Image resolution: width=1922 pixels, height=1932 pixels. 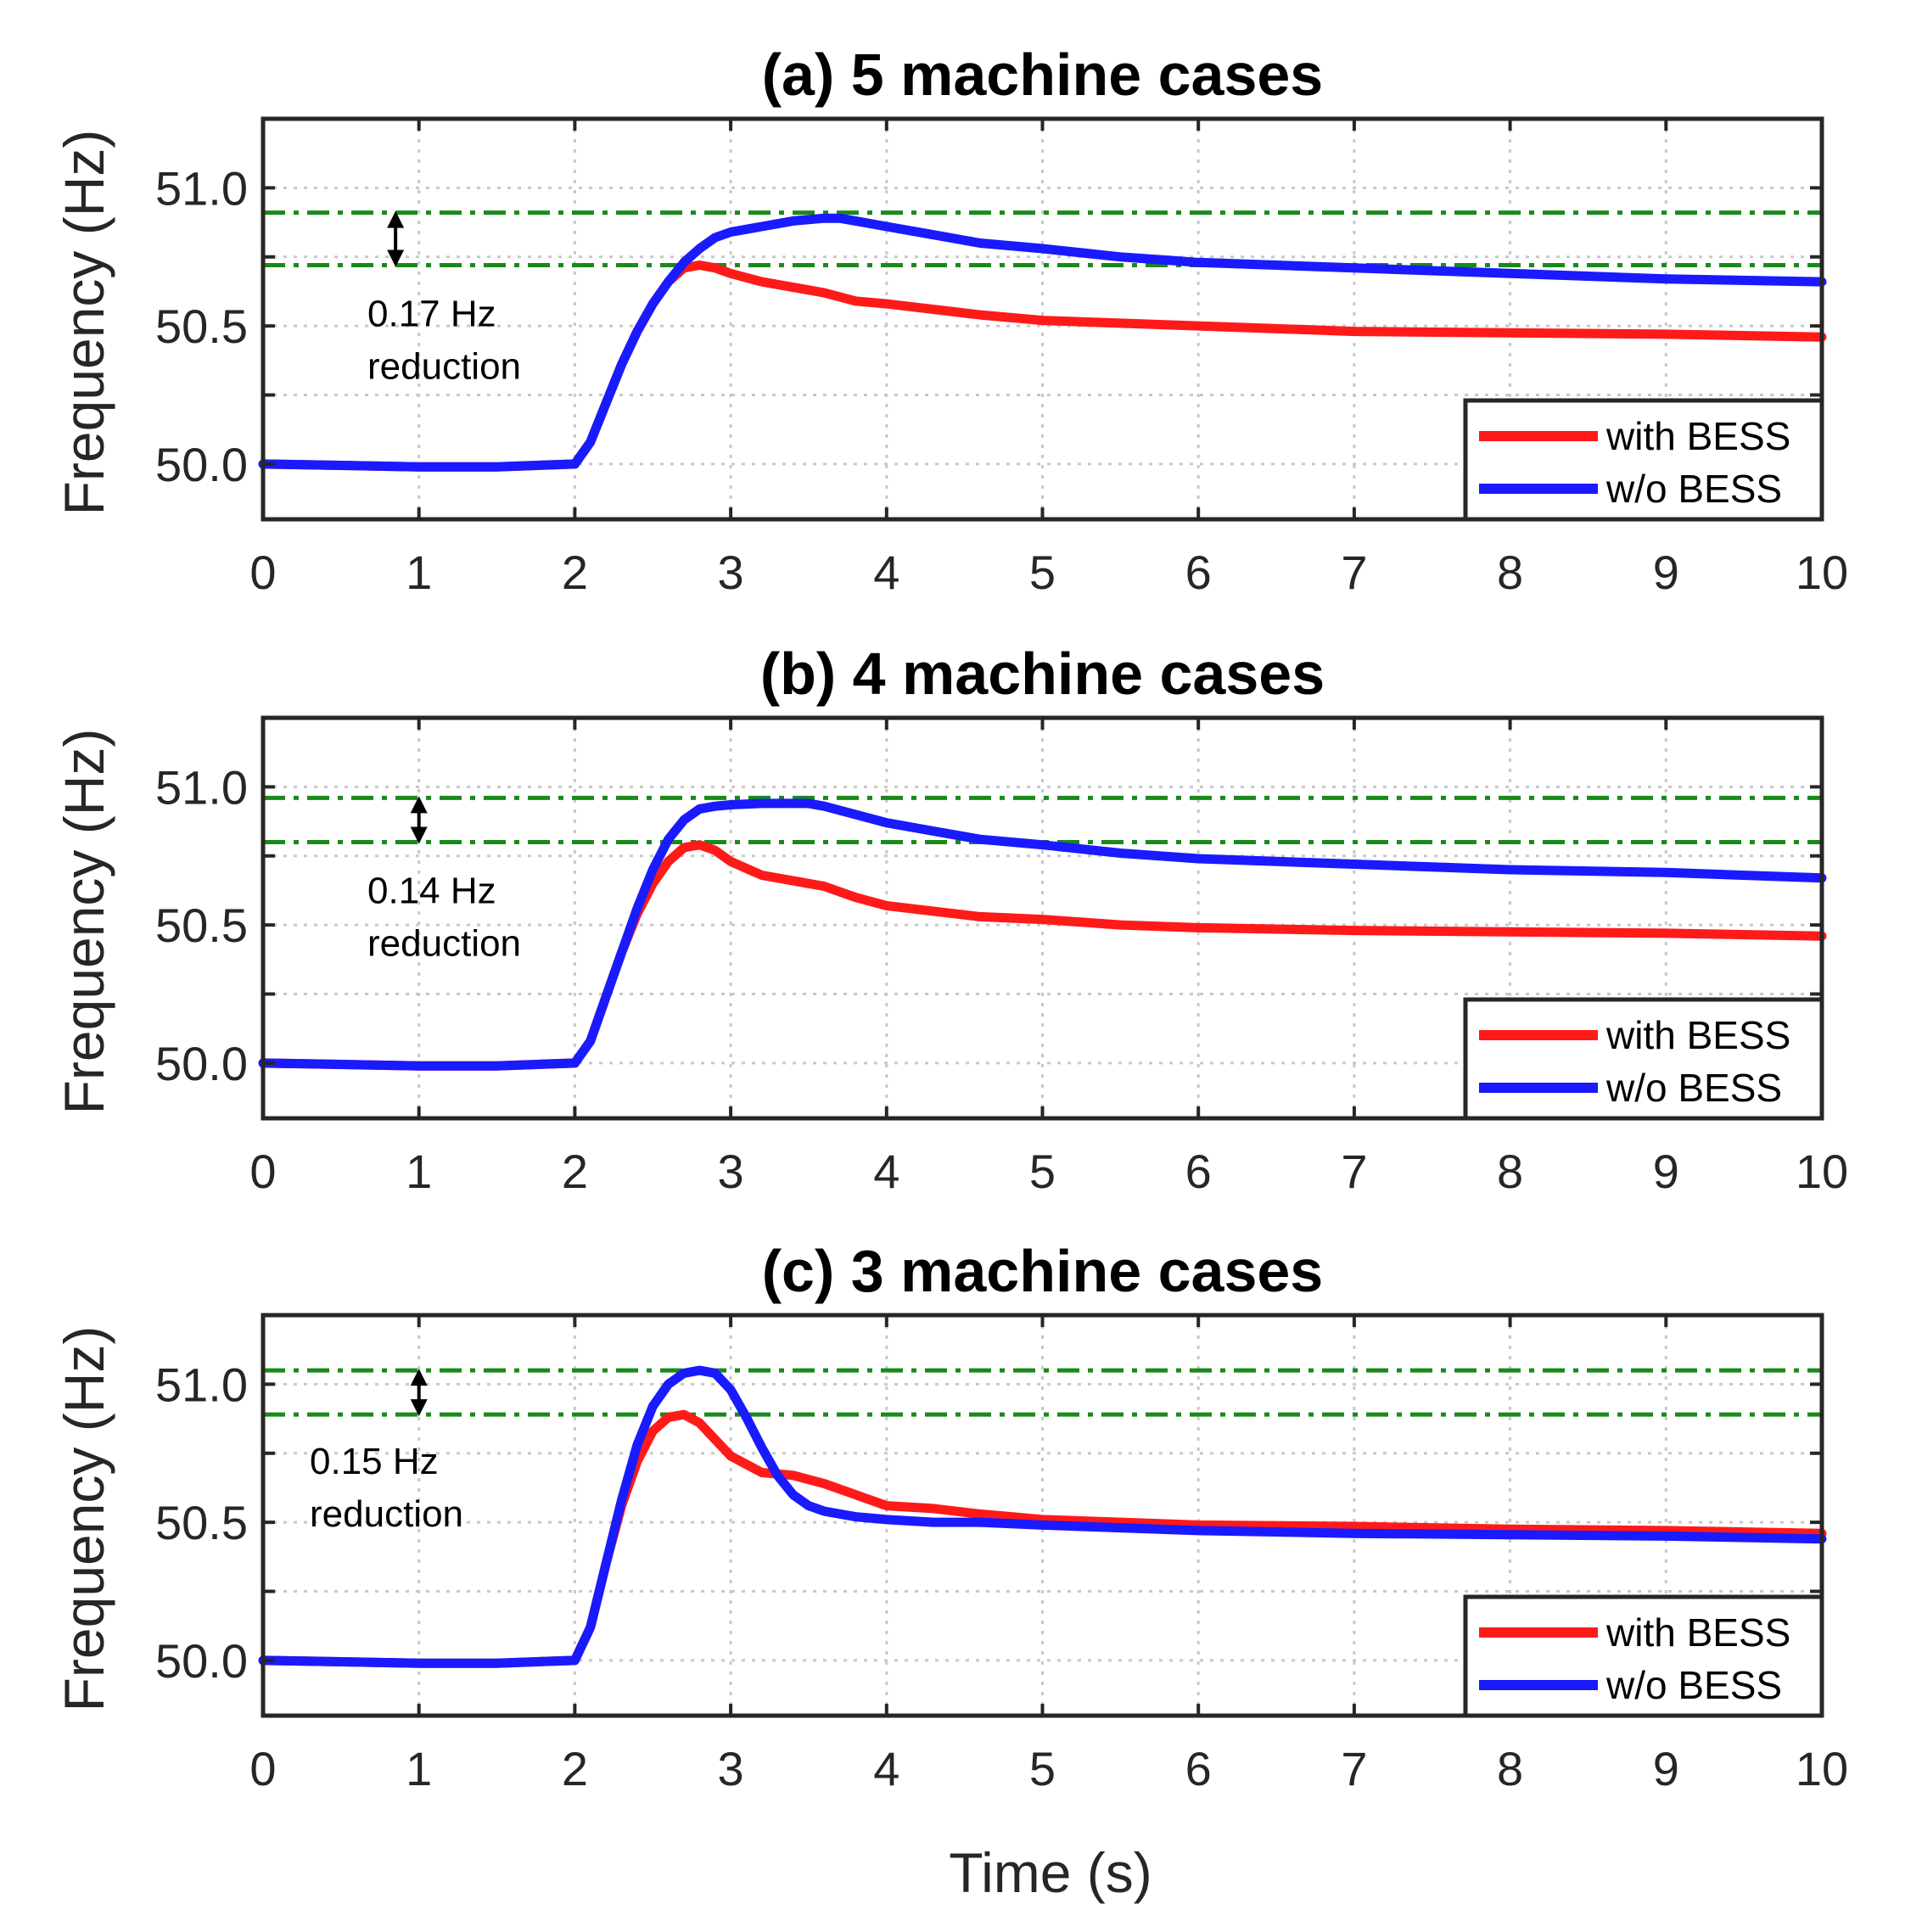 I want to click on annotation-value: 0.17 Hz, so click(x=431, y=314).